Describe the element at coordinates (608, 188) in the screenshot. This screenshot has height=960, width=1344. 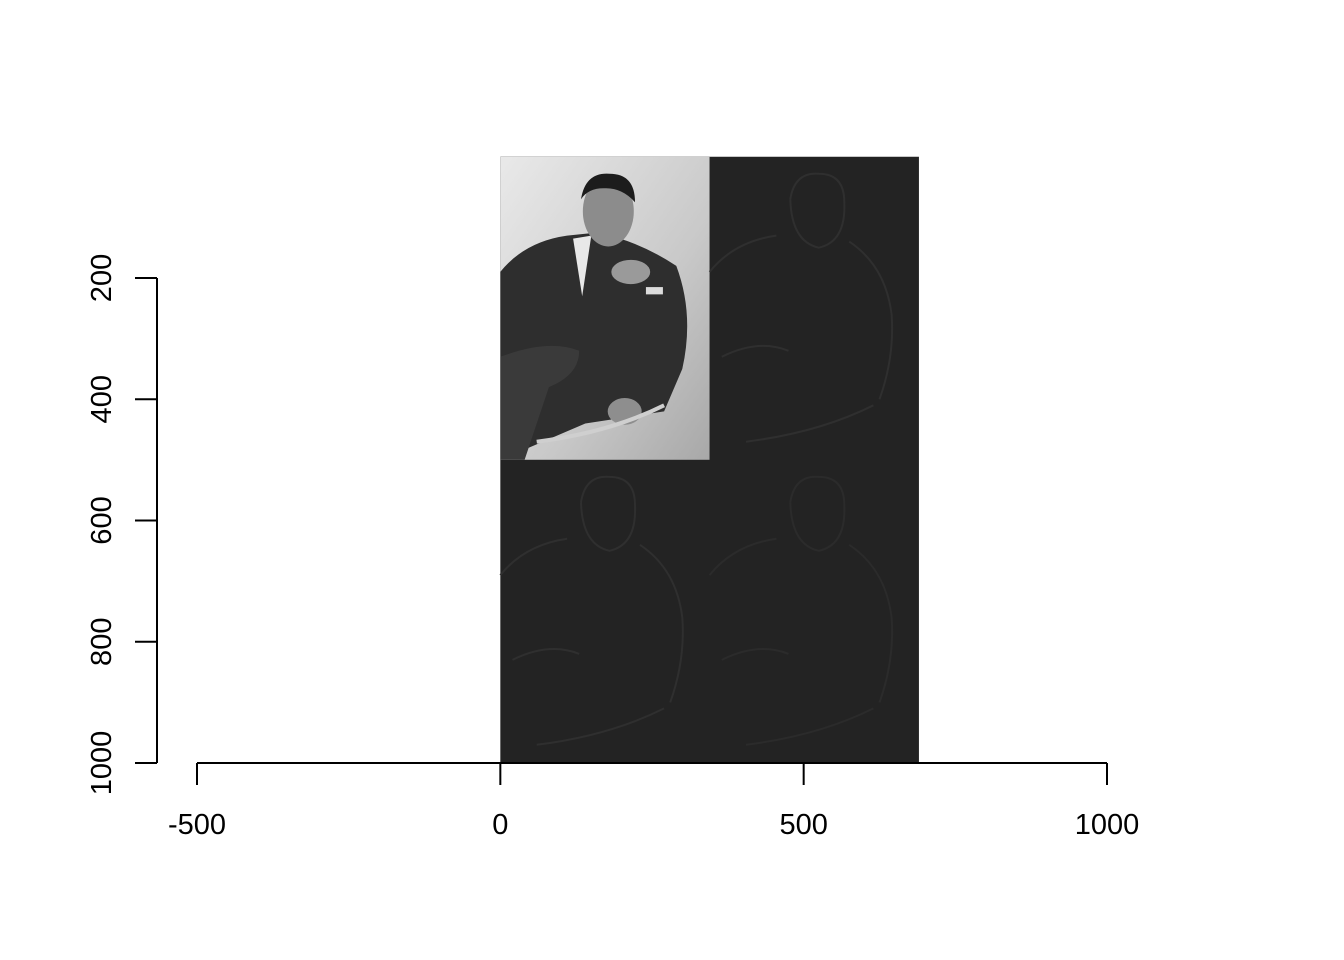
I see `hair-shape` at that location.